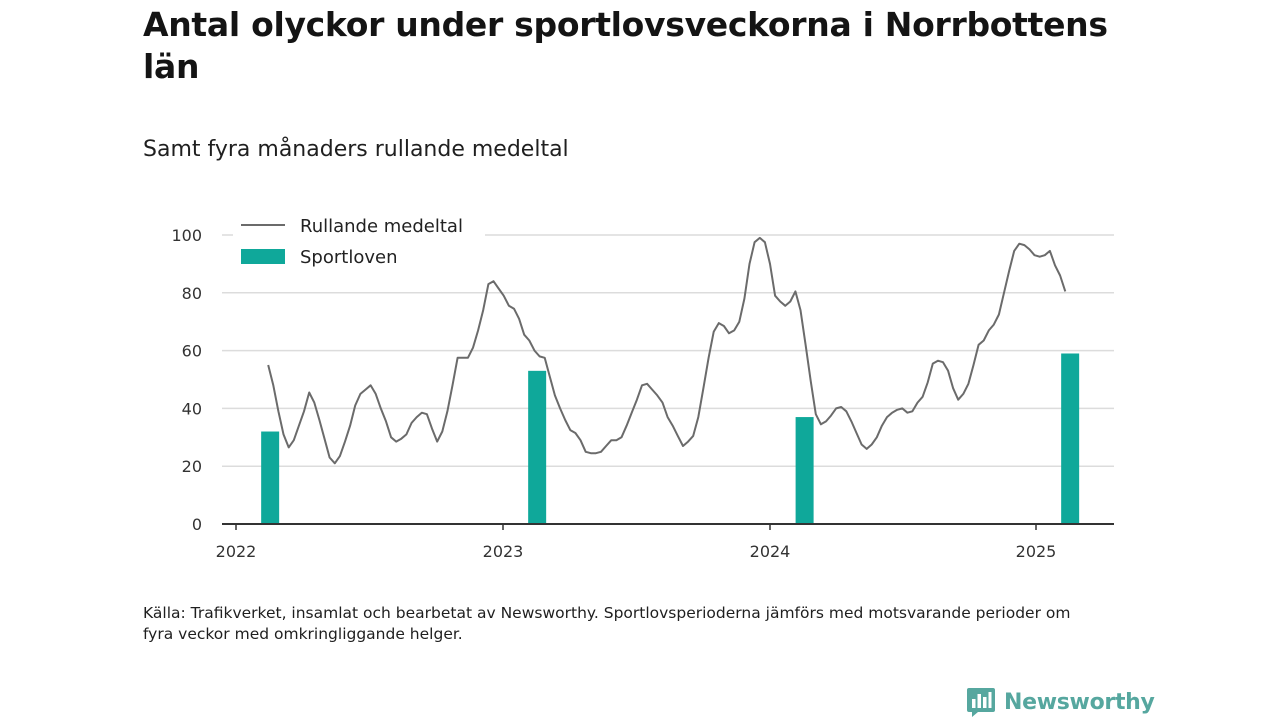 Image resolution: width=1280 pixels, height=720 pixels. What do you see at coordinates (186, 235) in the screenshot?
I see `y-tick-label: 100` at bounding box center [186, 235].